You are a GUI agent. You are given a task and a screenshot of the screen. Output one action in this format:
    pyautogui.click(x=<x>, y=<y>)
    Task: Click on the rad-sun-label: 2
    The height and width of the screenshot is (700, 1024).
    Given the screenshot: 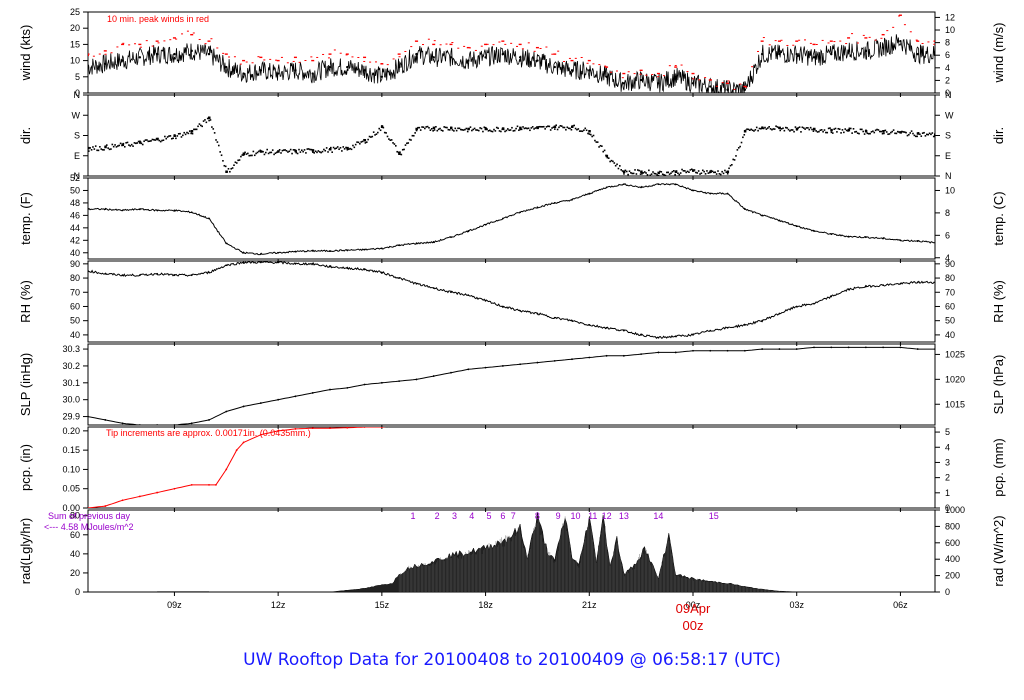 What is the action you would take?
    pyautogui.click(x=437, y=516)
    